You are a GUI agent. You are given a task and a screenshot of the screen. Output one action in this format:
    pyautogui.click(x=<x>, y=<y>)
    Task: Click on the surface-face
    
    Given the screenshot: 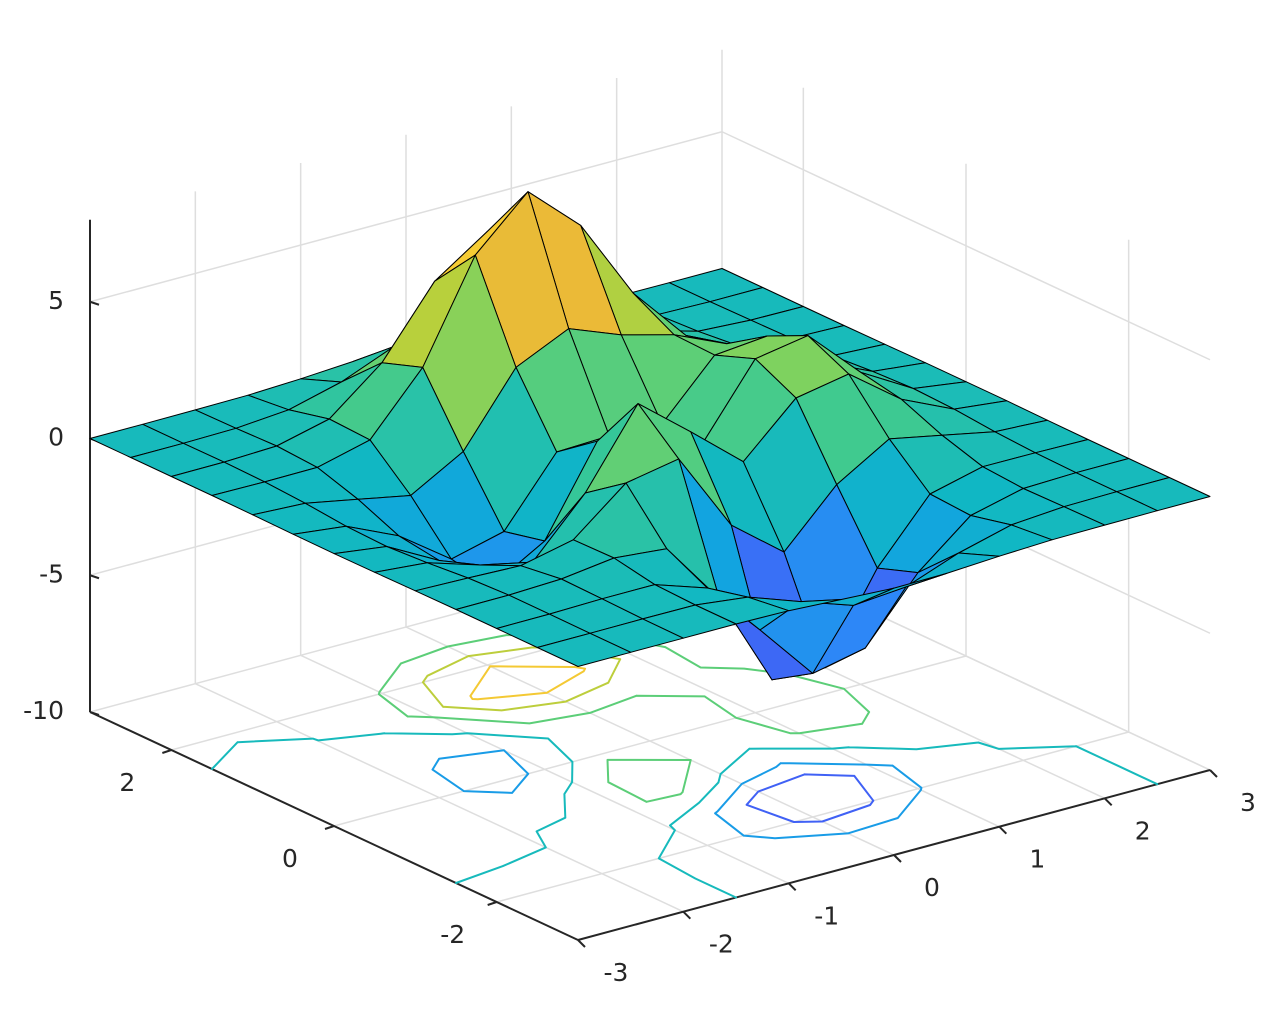 What is the action you would take?
    pyautogui.click(x=584, y=649)
    